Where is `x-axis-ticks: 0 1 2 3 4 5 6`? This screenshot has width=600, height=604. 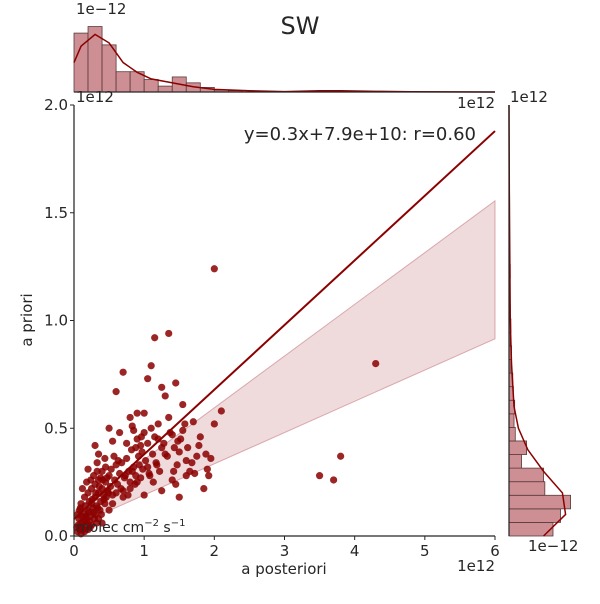 x-axis-ticks: 0 1 2 3 4 5 6 is located at coordinates (284, 548).